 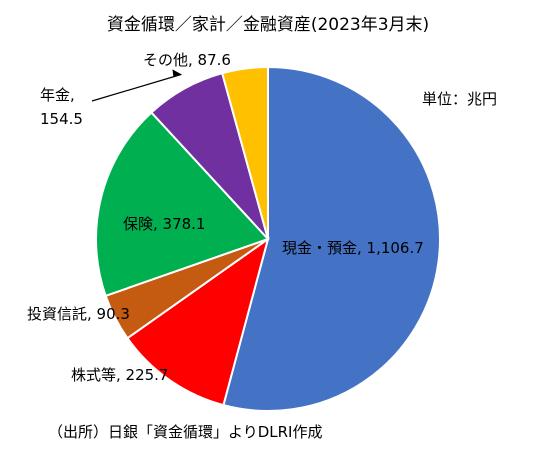 I want to click on slice-label-3: 保険, 378.1, so click(x=164, y=224).